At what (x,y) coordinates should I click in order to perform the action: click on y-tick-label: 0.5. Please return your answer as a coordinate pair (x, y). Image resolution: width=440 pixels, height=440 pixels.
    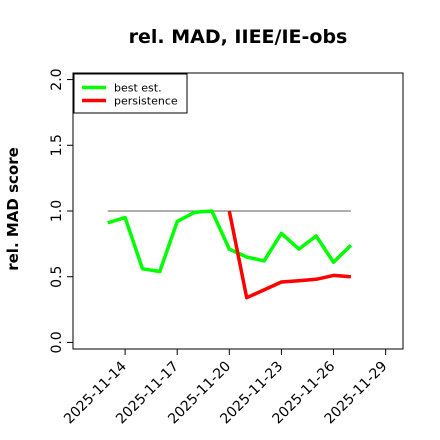
    Looking at the image, I should click on (57, 277).